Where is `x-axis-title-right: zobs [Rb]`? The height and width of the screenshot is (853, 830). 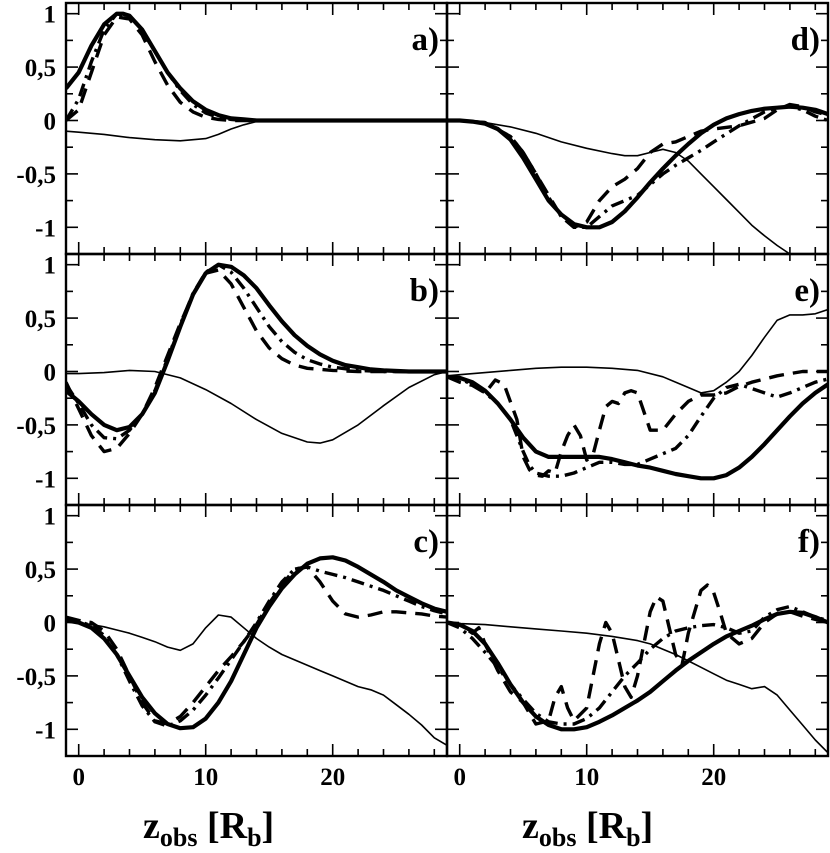 x-axis-title-right: zobs [Rb] is located at coordinates (587, 828).